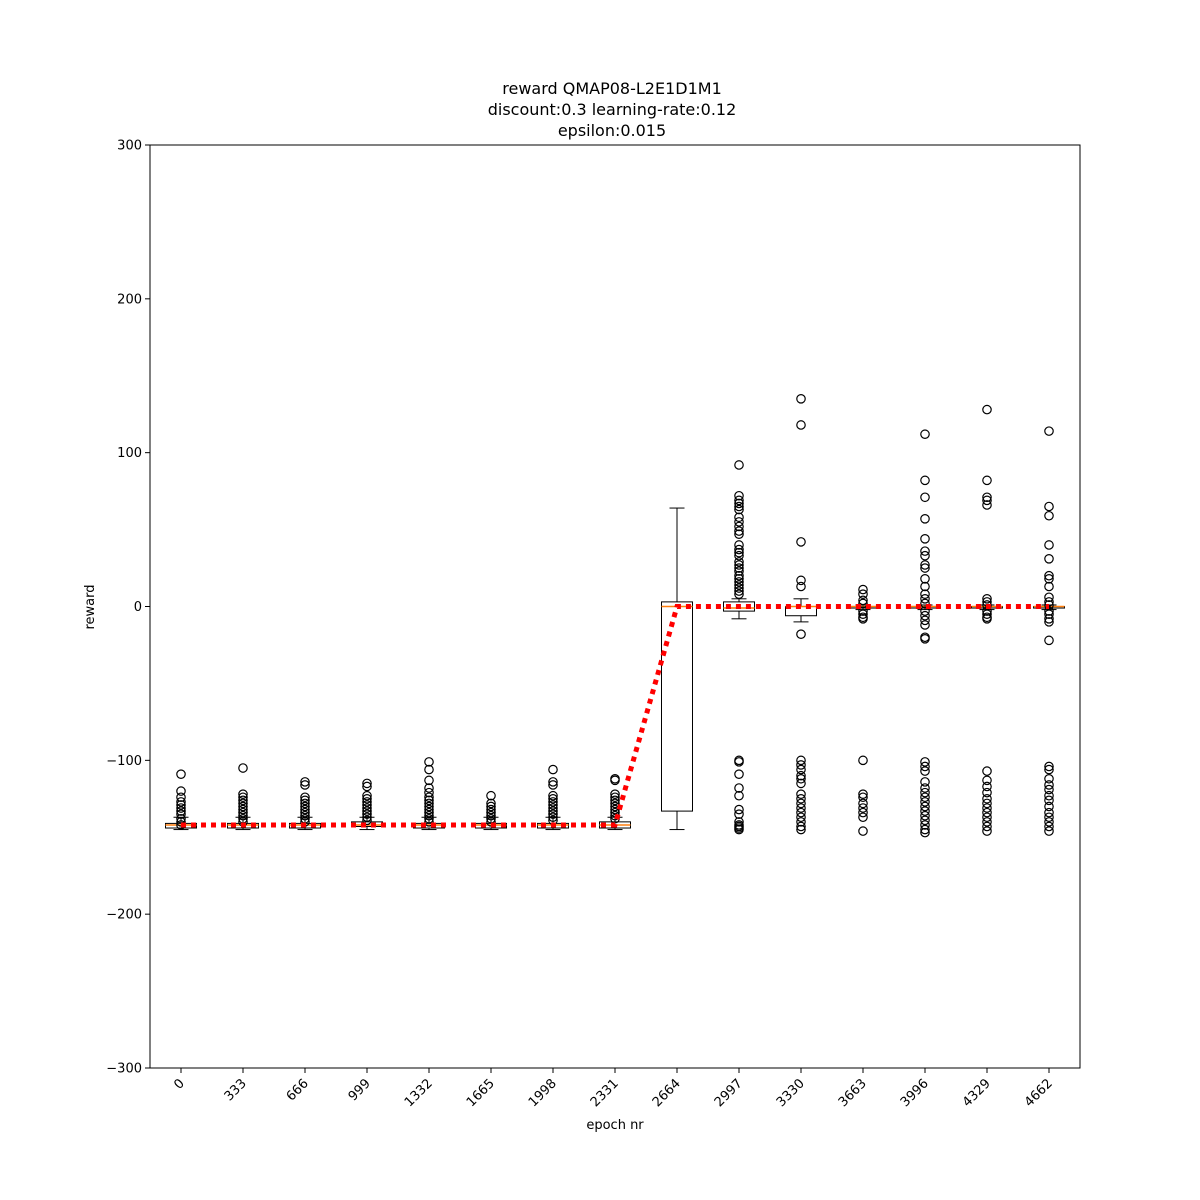 The height and width of the screenshot is (1200, 1200). I want to click on chart-title-line-3: epsilon:0.015, so click(612, 130).